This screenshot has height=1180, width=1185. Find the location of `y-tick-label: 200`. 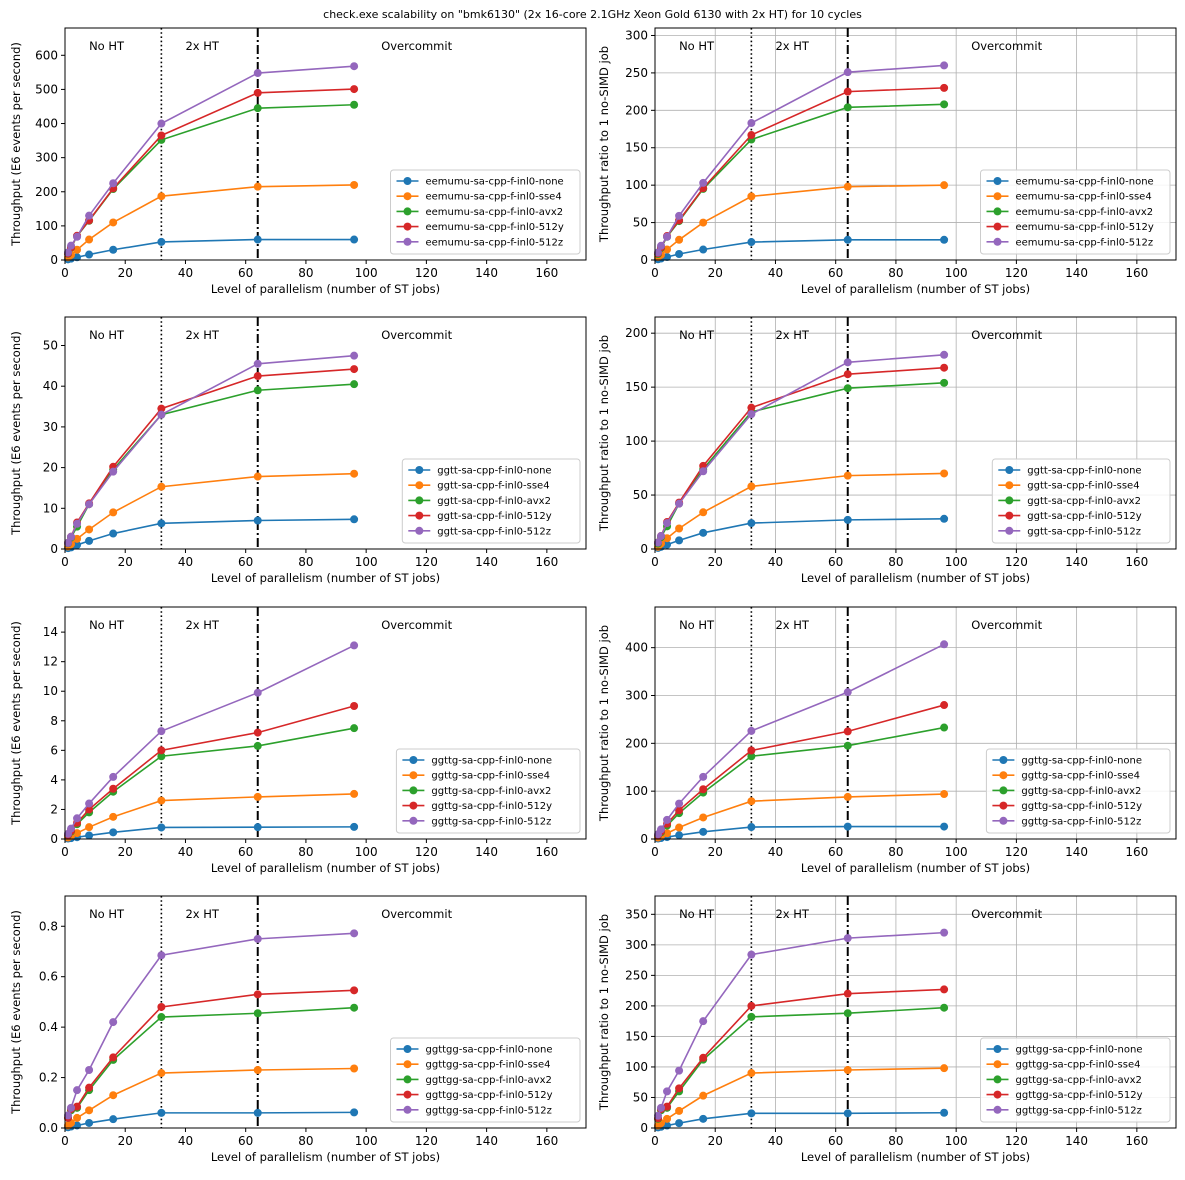

y-tick-label: 200 is located at coordinates (636, 333).